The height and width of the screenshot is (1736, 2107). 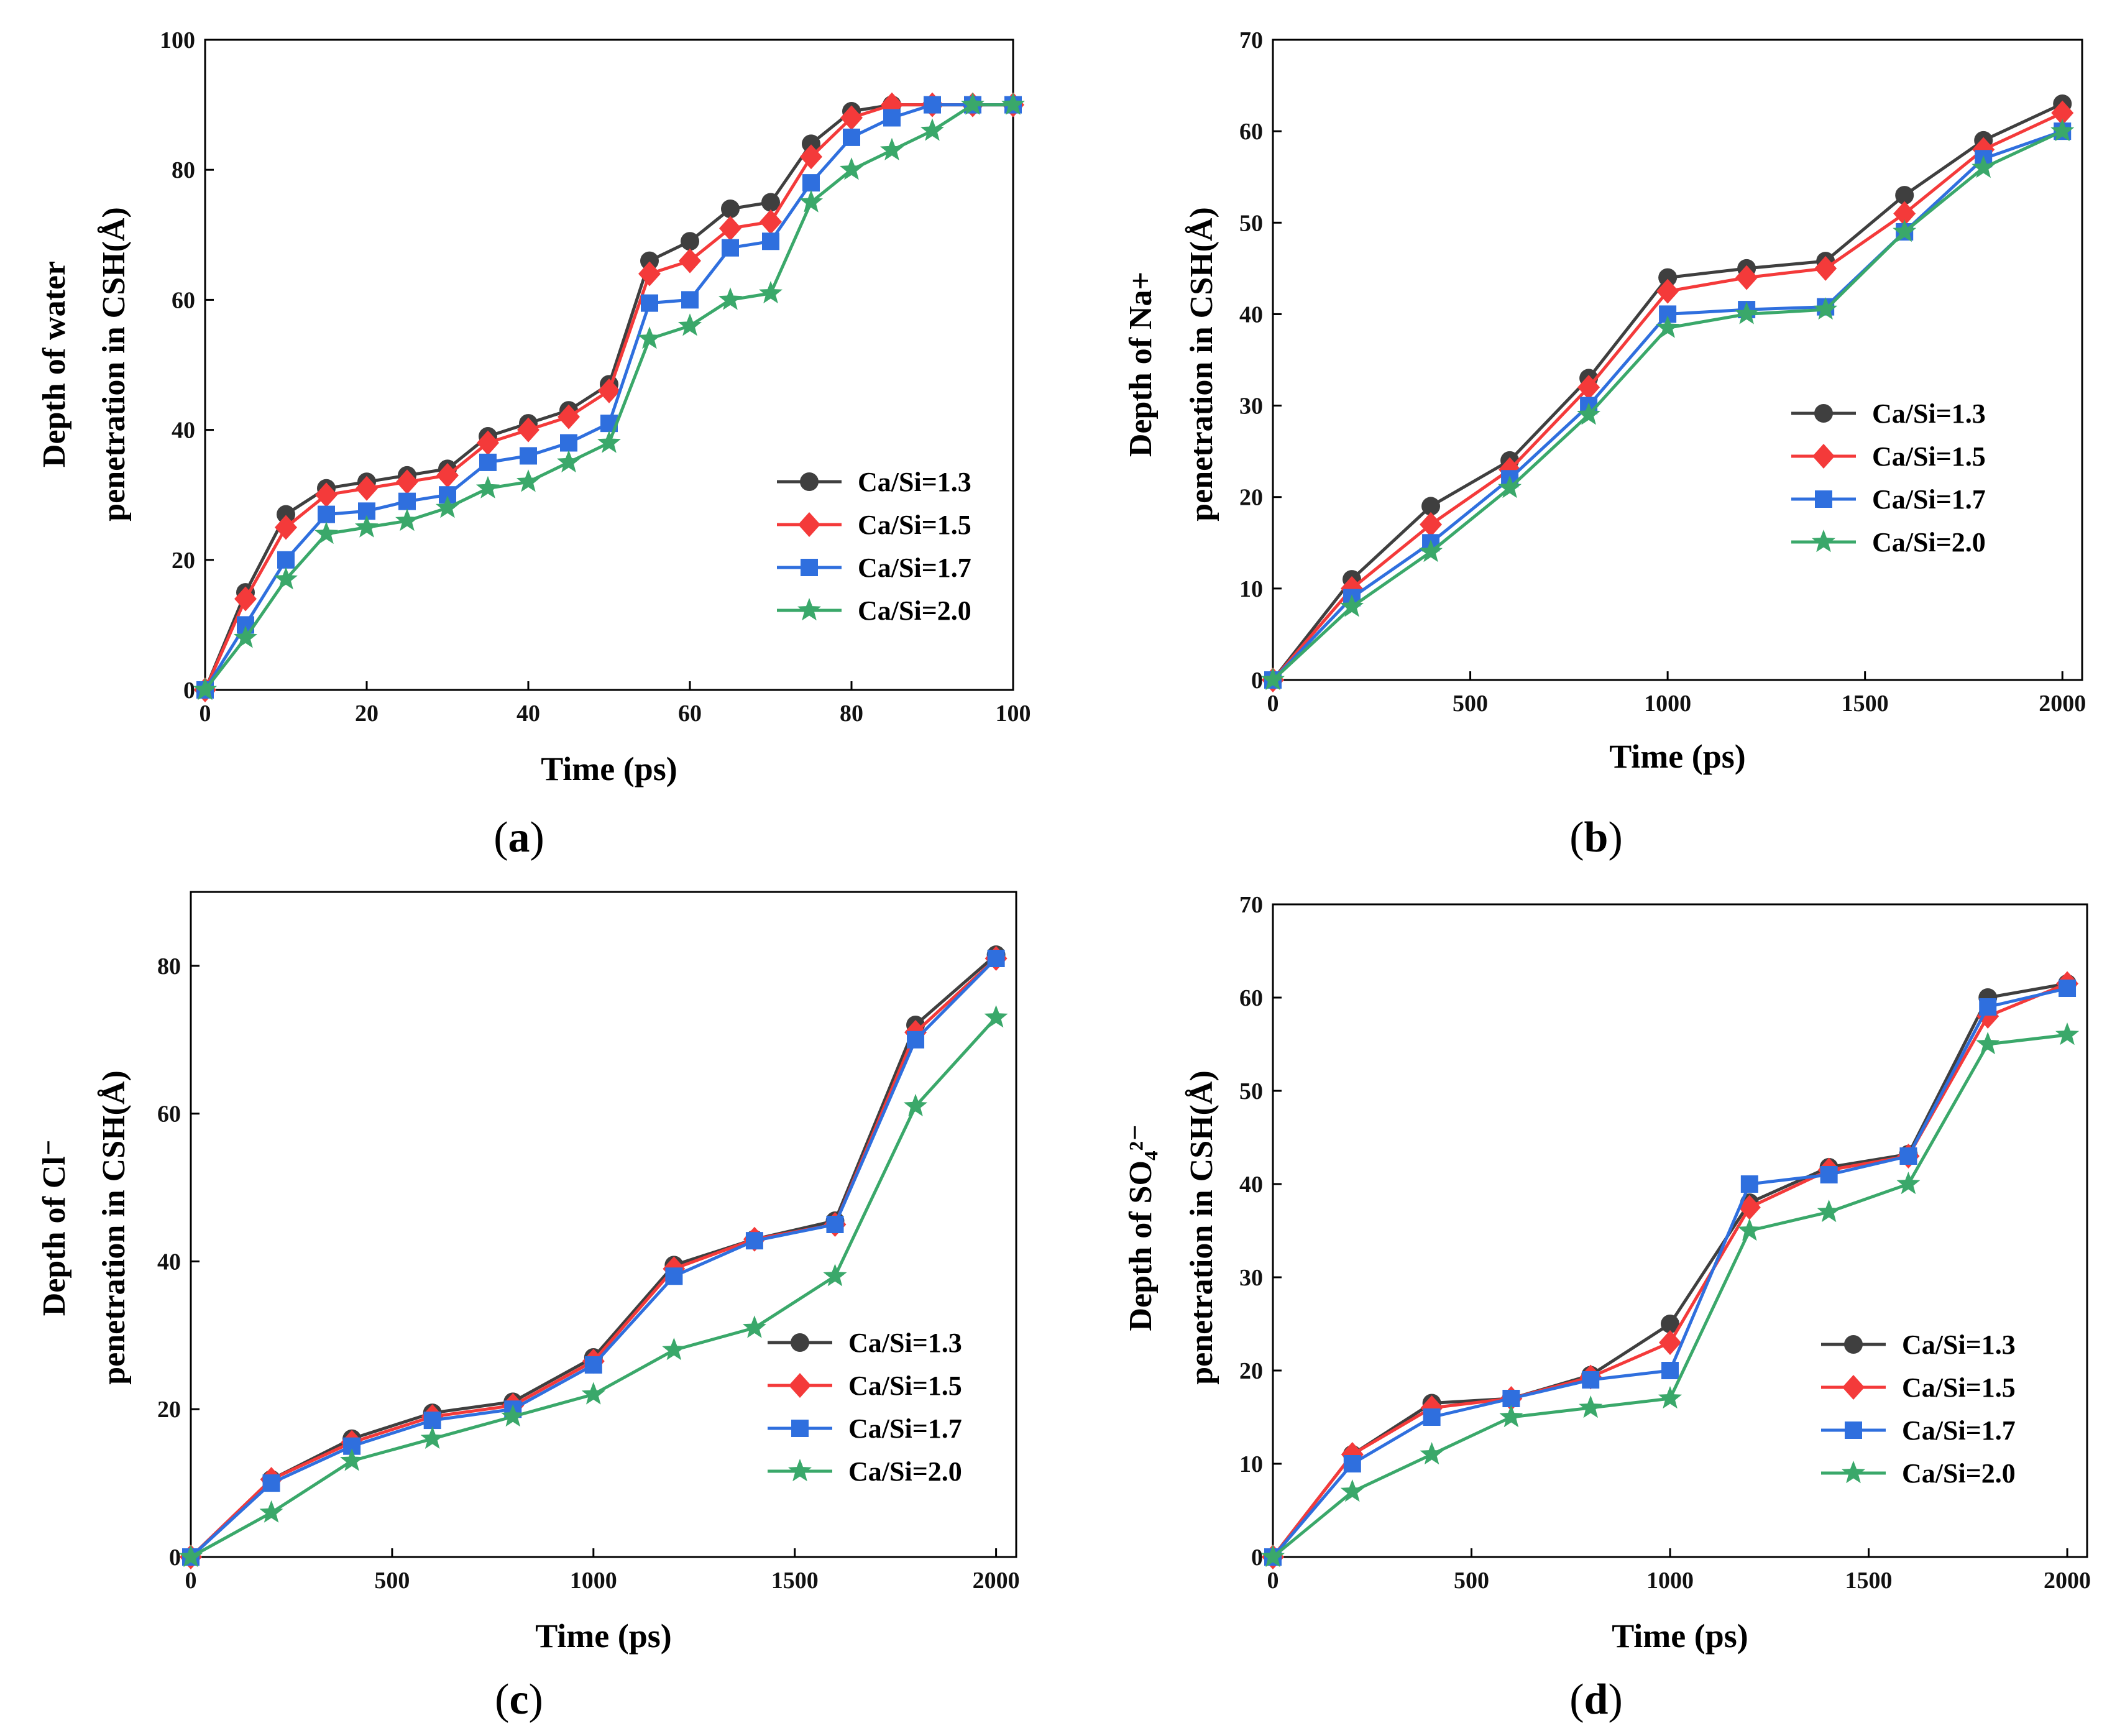 What do you see at coordinates (1014, 713) in the screenshot?
I see `x-tick-label: 100` at bounding box center [1014, 713].